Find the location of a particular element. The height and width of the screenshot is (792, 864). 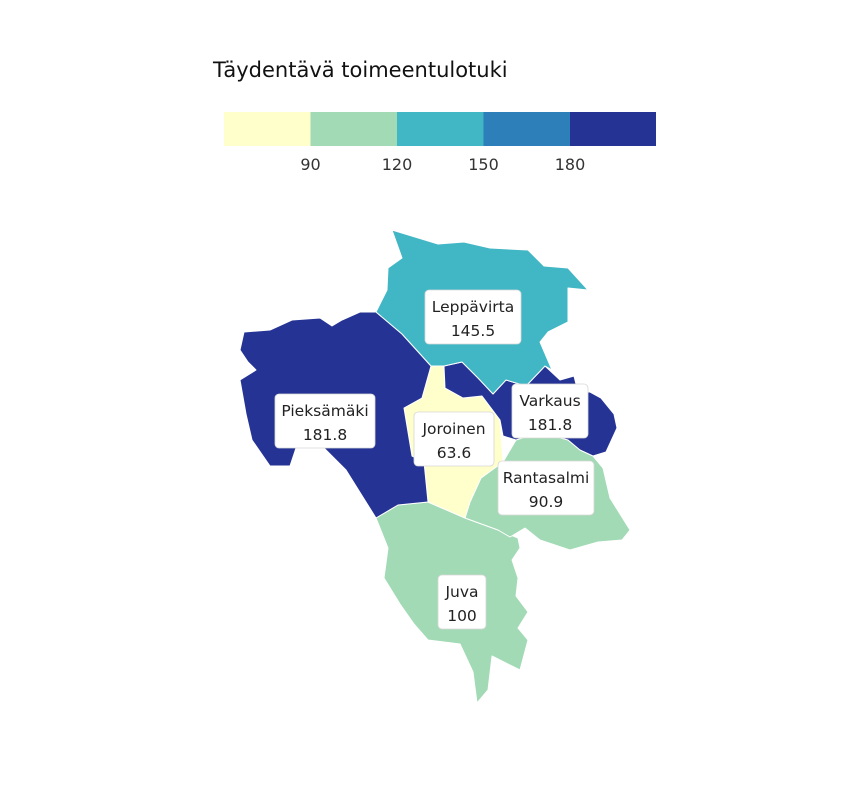

legend-title: Täydentävä toimeentulotuki is located at coordinates (360, 70).